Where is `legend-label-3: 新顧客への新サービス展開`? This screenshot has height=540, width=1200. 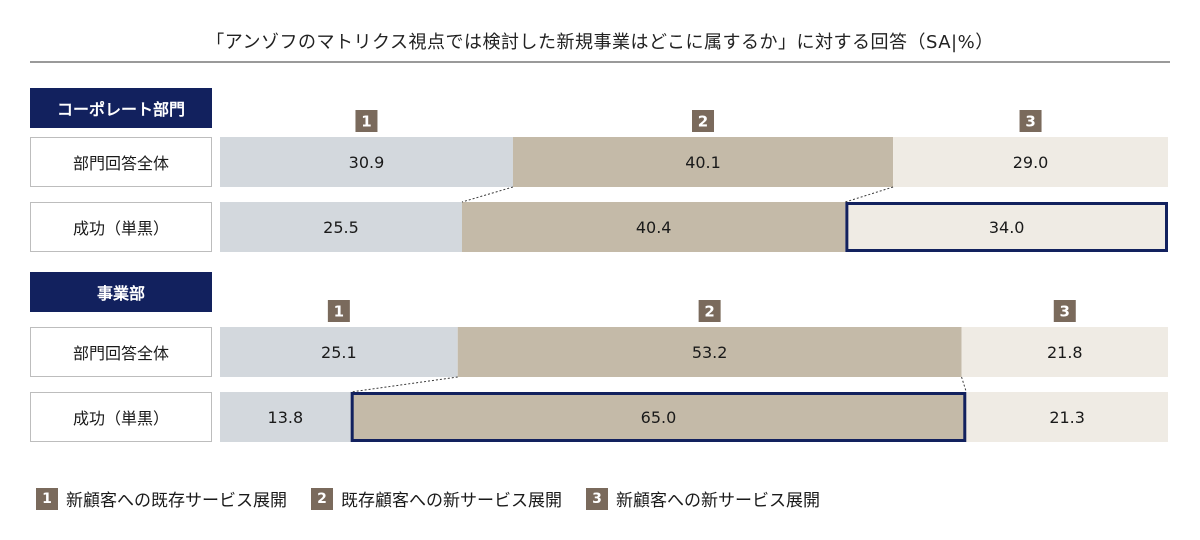
legend-label-3: 新顧客への新サービス展開 is located at coordinates (718, 501).